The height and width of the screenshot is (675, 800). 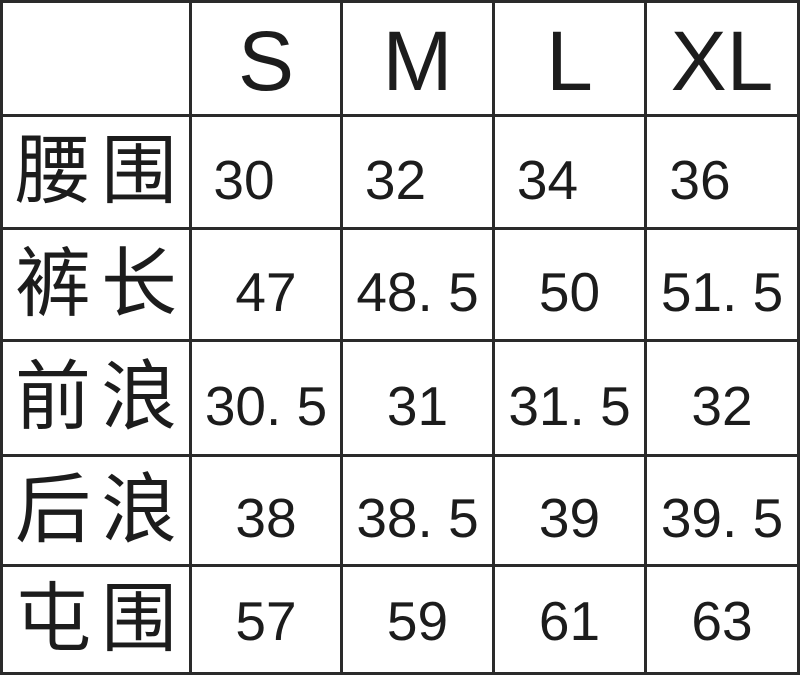 I want to click on cell-front-rise-m: 31, so click(x=419, y=399).